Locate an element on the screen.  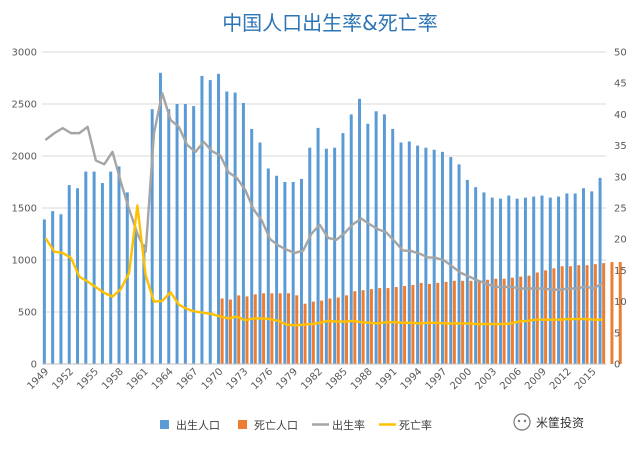
x-tick-label: 2003 is located at coordinates (486, 379).